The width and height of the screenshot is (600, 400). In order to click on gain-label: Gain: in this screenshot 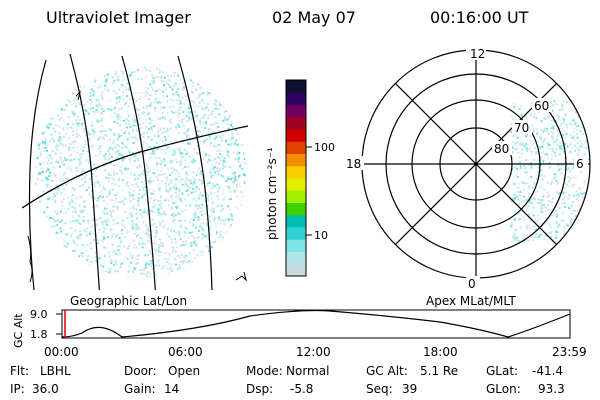, I will do `click(140, 389)`.